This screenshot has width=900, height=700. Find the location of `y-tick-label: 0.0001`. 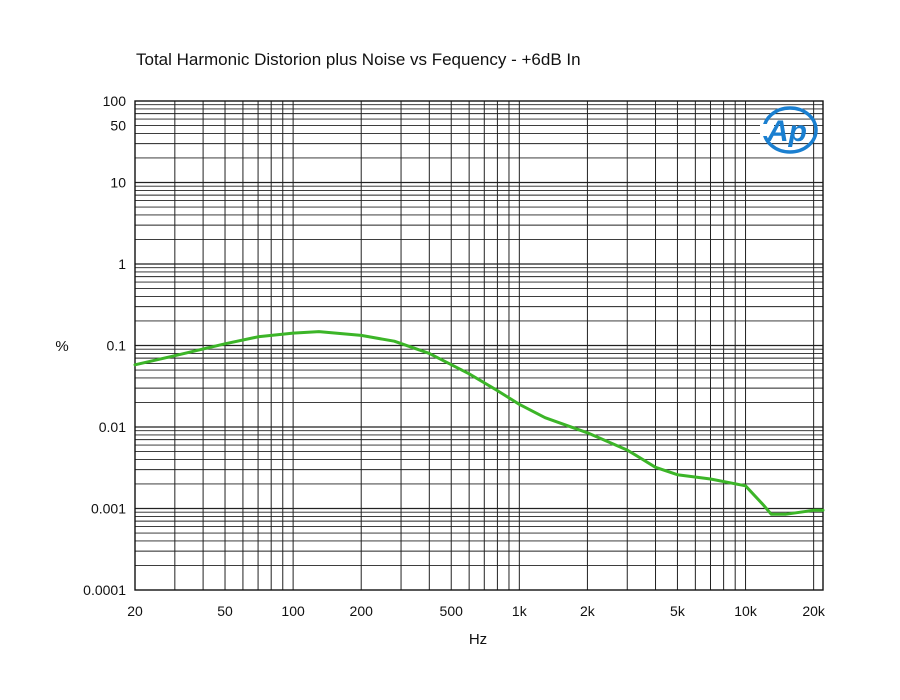

y-tick-label: 0.0001 is located at coordinates (104, 590).